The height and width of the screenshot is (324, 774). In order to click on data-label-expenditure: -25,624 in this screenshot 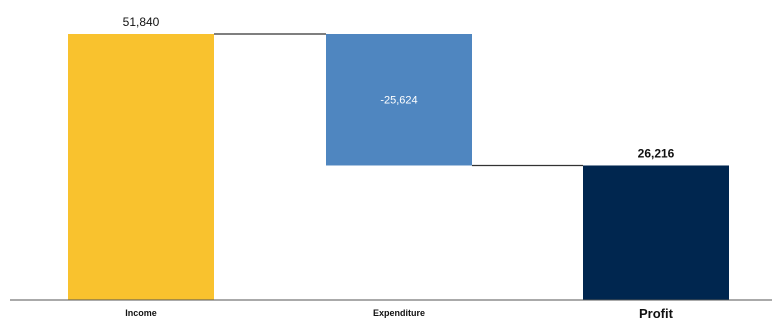, I will do `click(398, 101)`.